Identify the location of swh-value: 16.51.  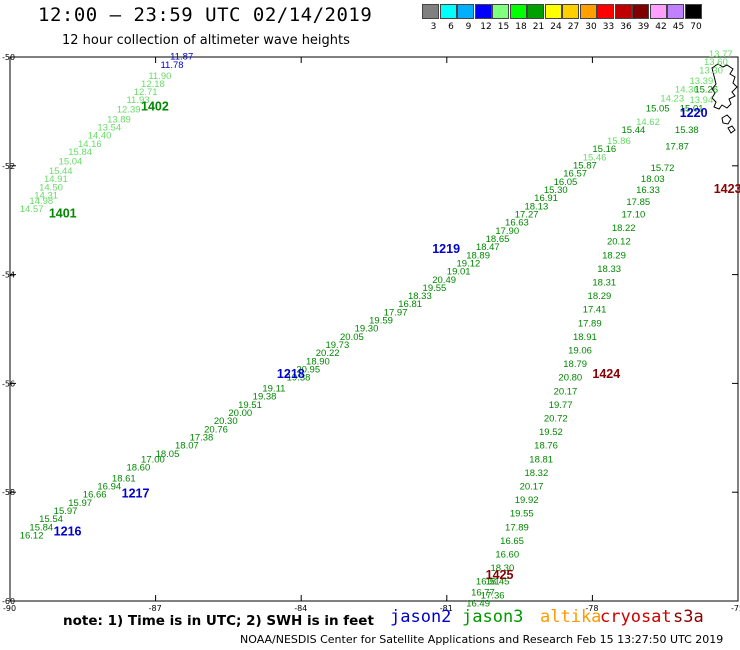
(488, 582).